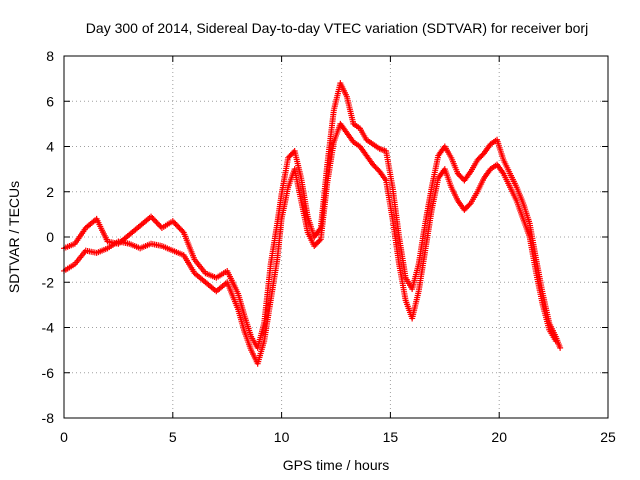  I want to click on x-tick-label: 20, so click(499, 437).